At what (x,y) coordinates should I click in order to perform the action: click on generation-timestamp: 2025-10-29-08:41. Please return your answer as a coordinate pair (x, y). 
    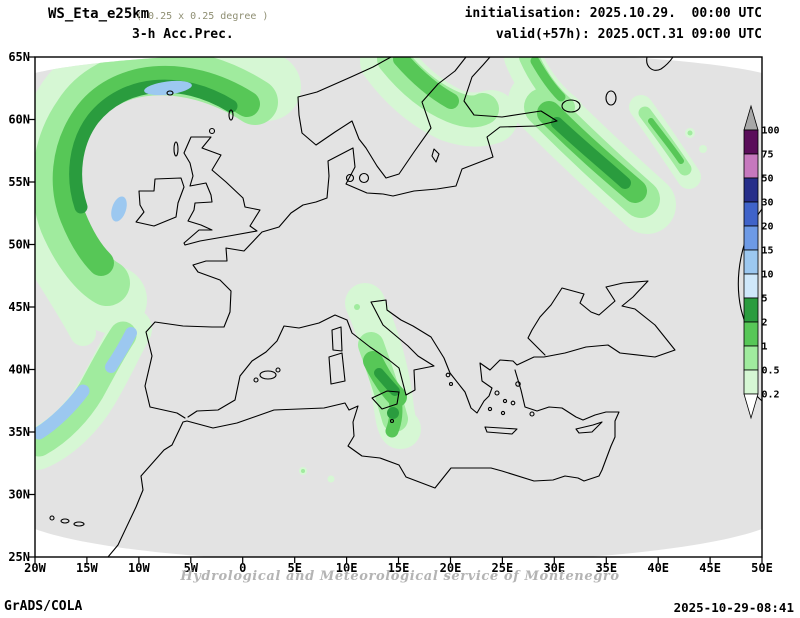
    Looking at the image, I should click on (733, 607).